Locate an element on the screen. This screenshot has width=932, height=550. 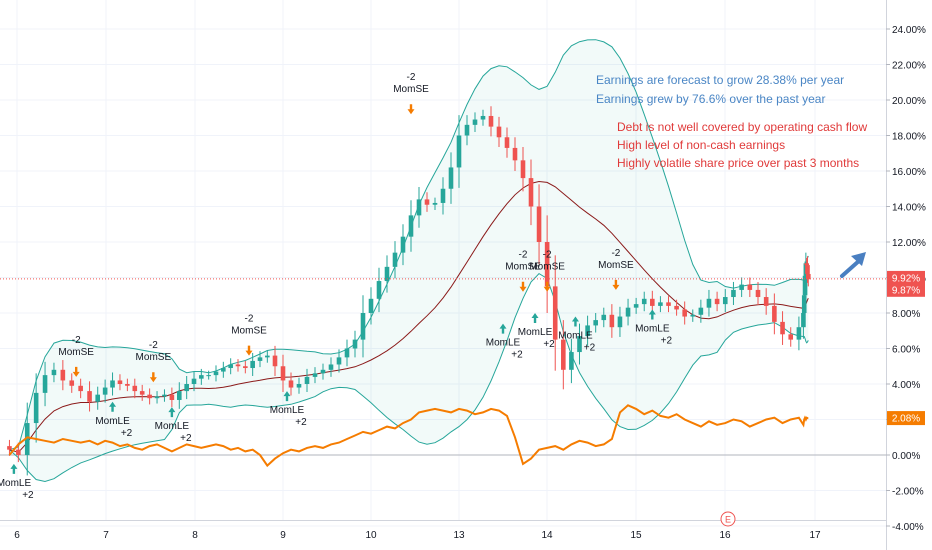
y-tick-label: 6.00% is located at coordinates (906, 350).